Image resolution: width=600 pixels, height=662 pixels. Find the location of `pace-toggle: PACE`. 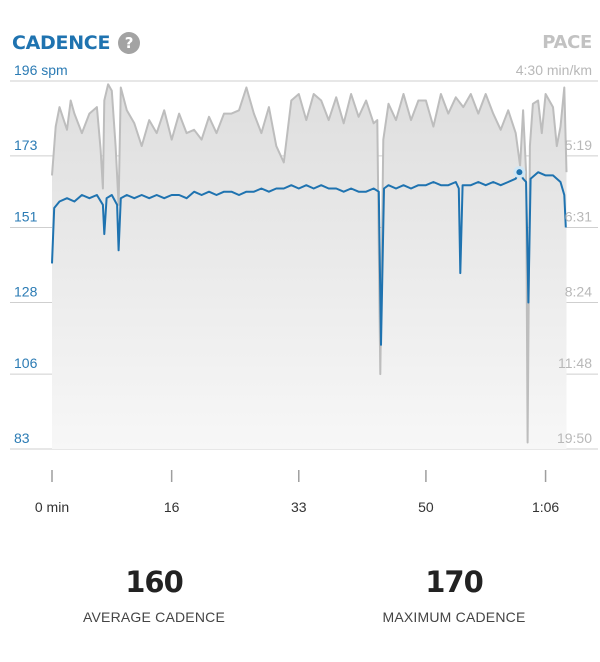

pace-toggle: PACE is located at coordinates (567, 42).